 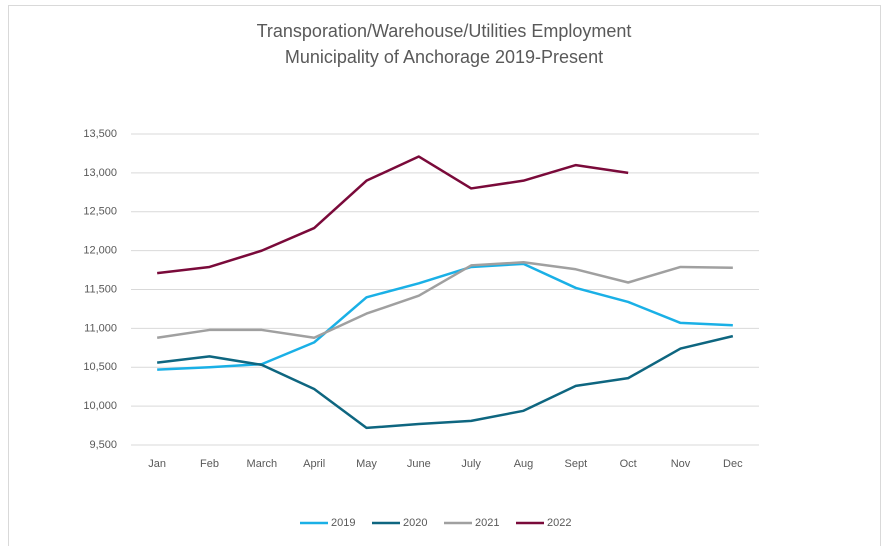 I want to click on y-tick-label: 13,000, so click(x=100, y=173).